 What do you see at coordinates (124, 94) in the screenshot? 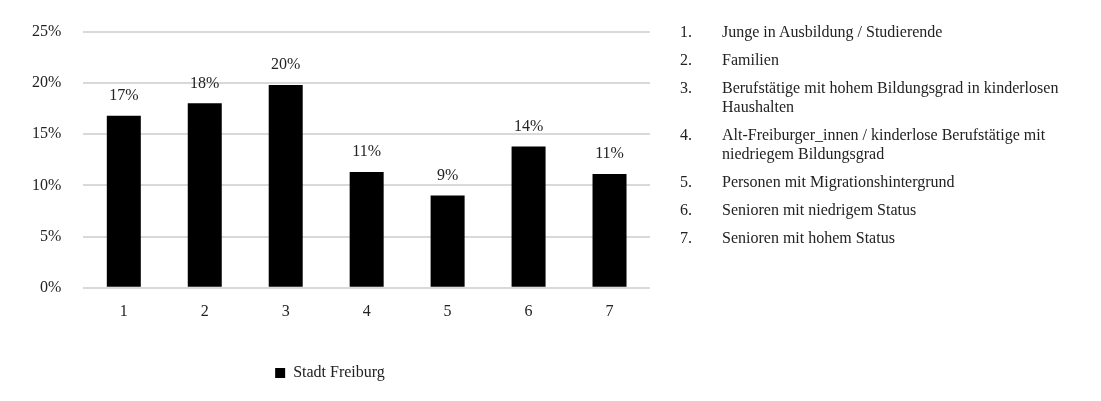
I see `data-label: 17%` at bounding box center [124, 94].